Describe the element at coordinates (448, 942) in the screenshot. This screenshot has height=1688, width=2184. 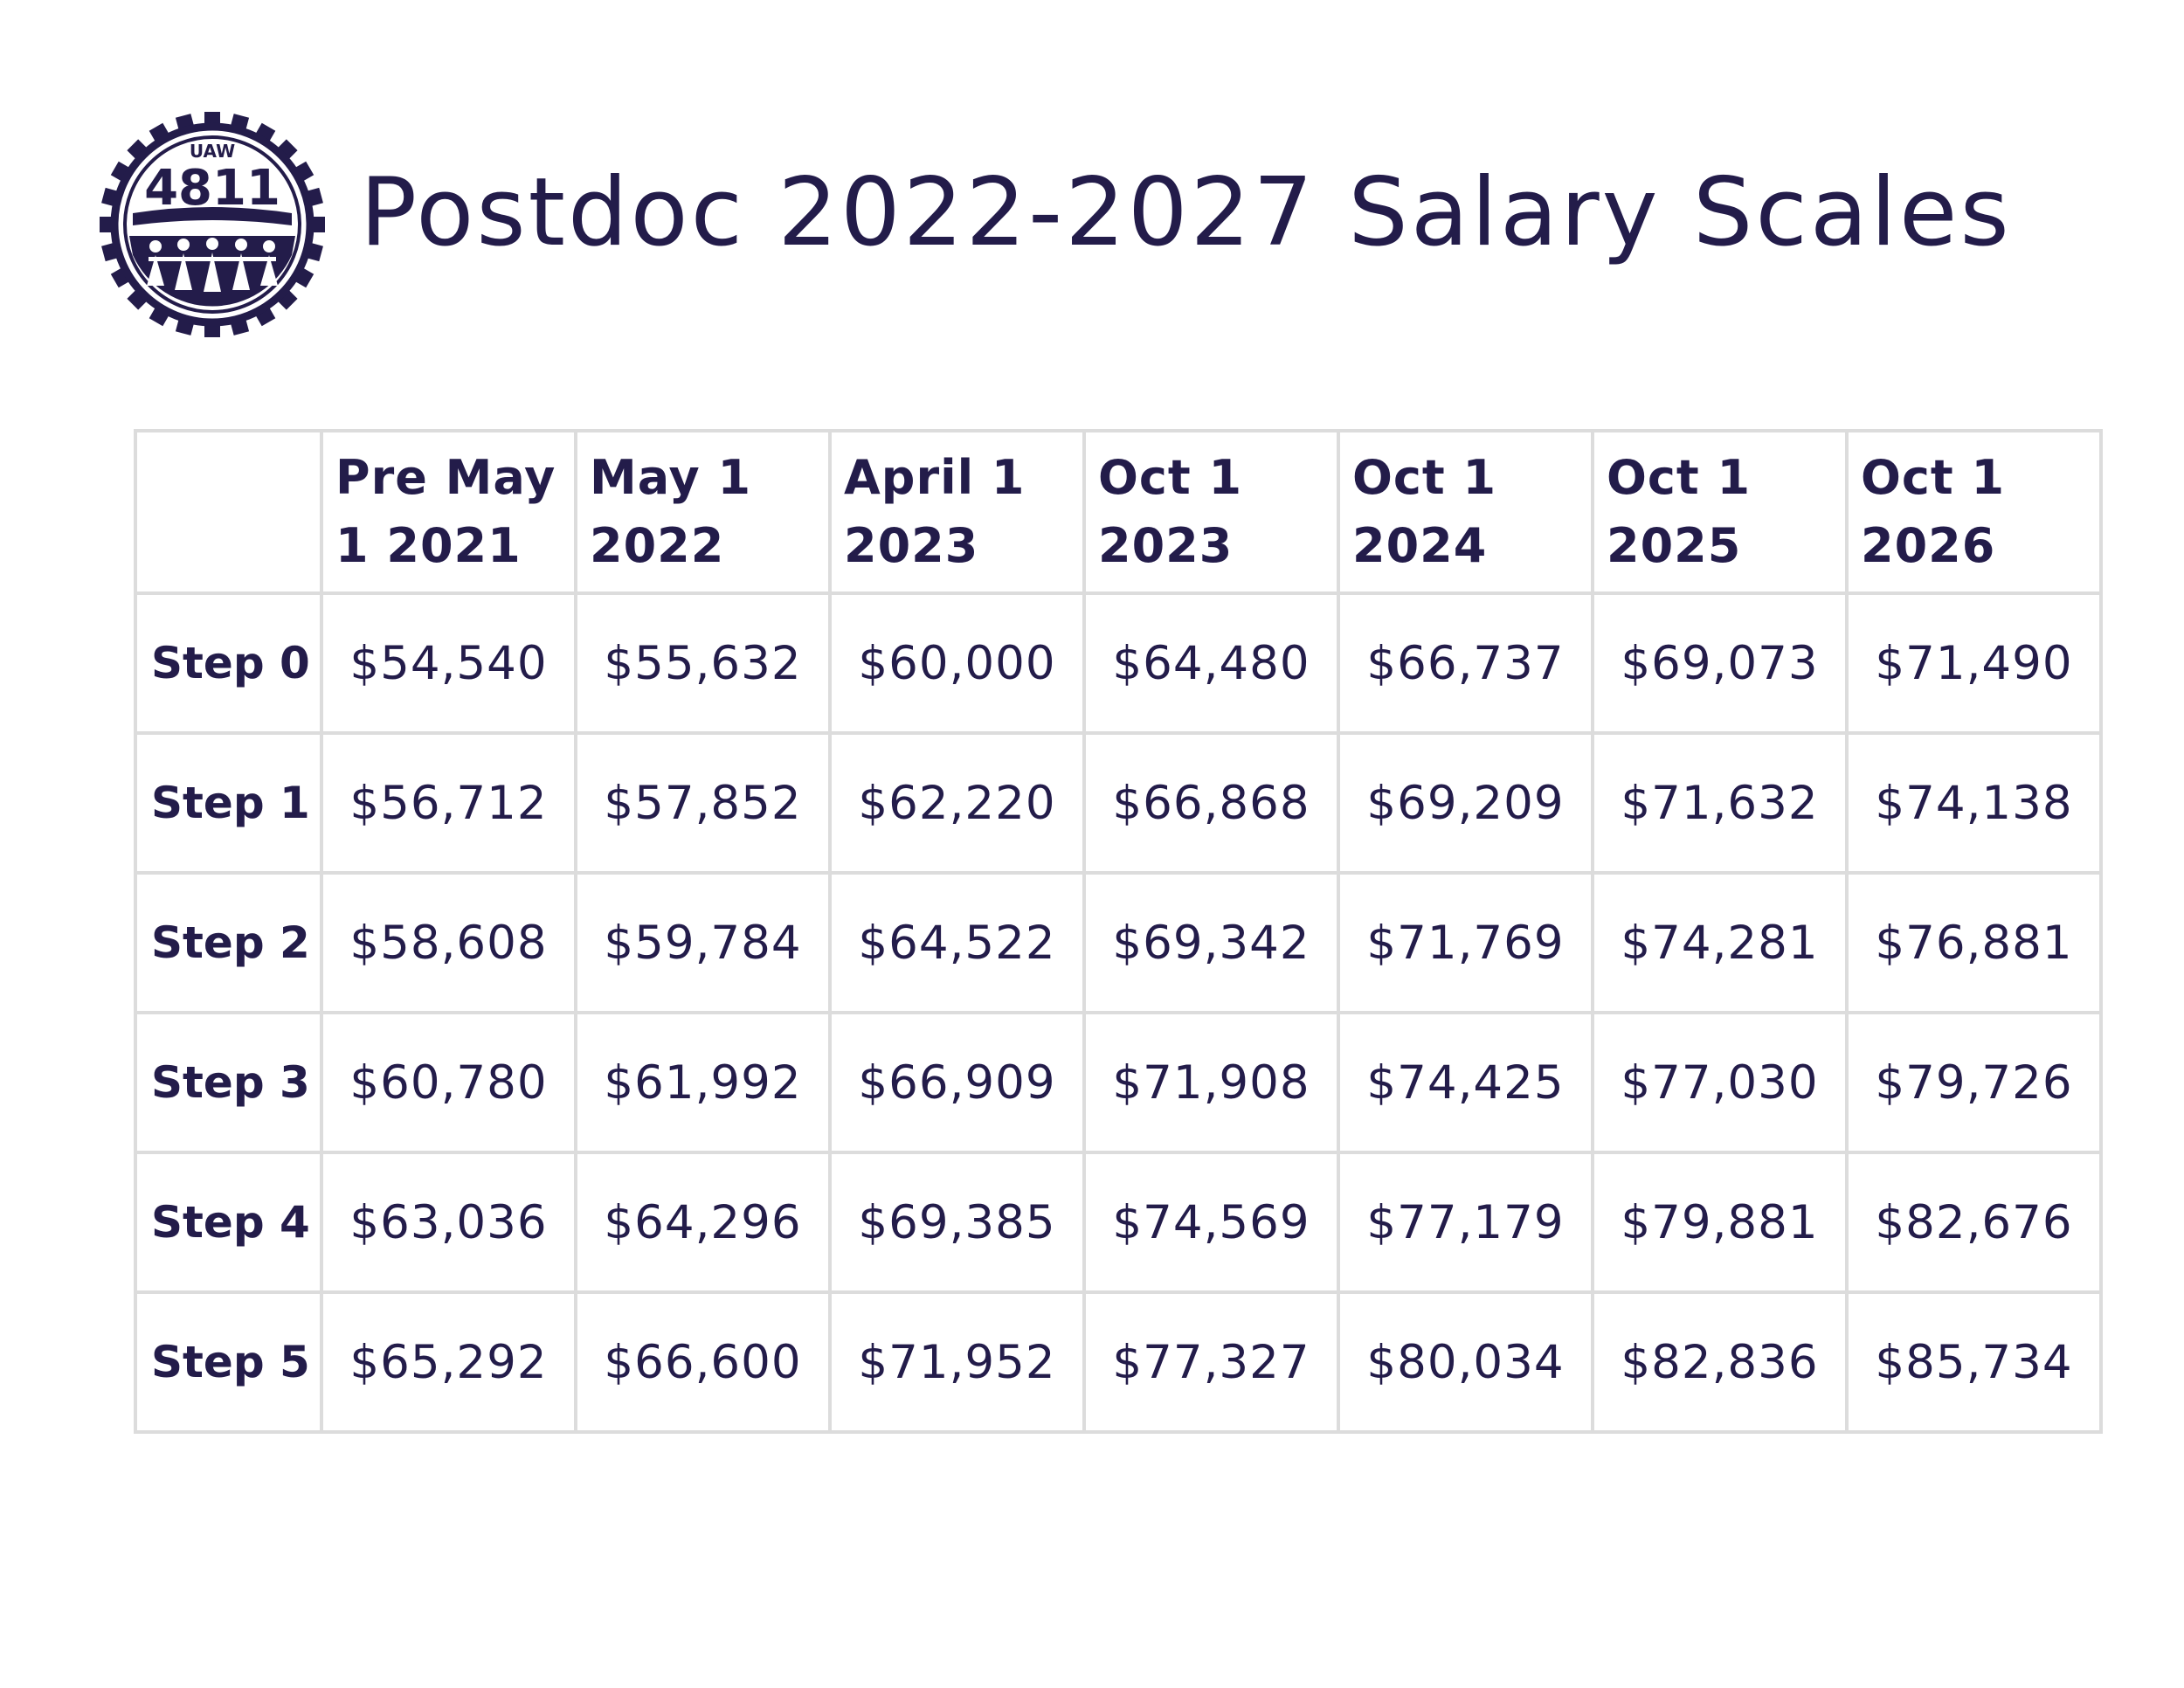
I see `salary-cell: $58,608` at that location.